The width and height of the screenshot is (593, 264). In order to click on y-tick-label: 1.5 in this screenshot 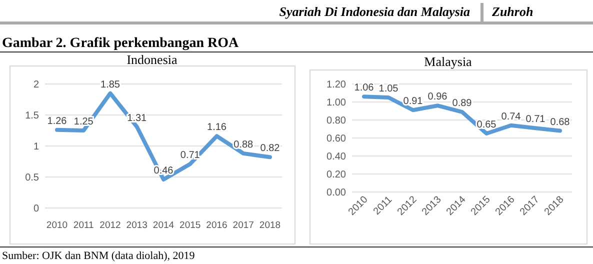, I will do `click(32, 116)`.